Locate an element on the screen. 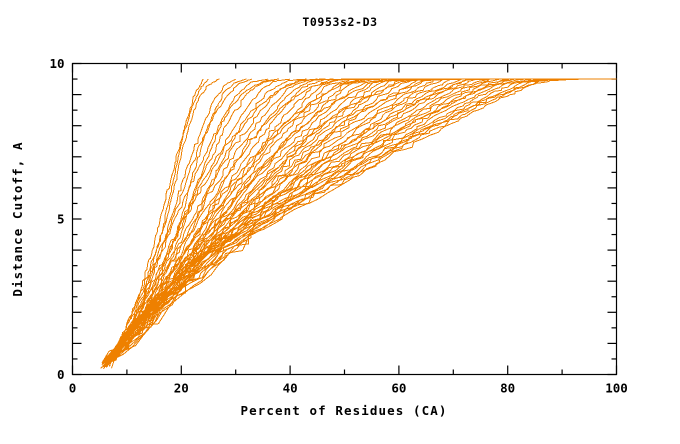 The height and width of the screenshot is (444, 680). x-tick-label: 60 is located at coordinates (398, 388).